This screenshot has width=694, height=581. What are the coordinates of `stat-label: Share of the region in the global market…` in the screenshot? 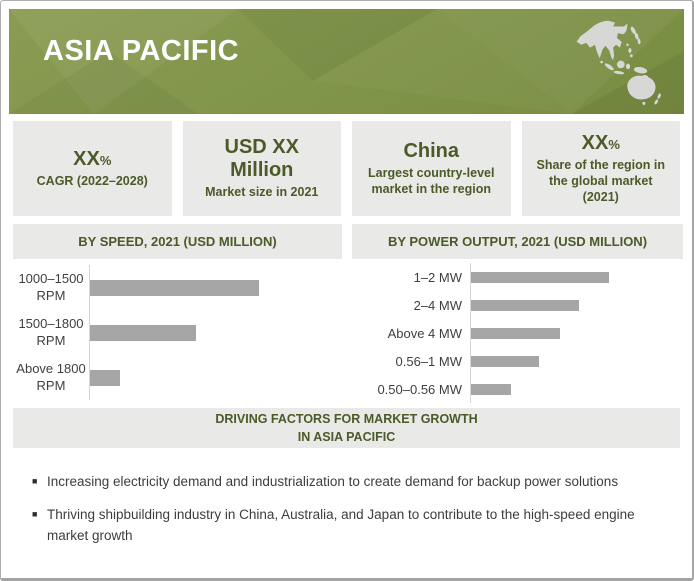 It's located at (601, 181).